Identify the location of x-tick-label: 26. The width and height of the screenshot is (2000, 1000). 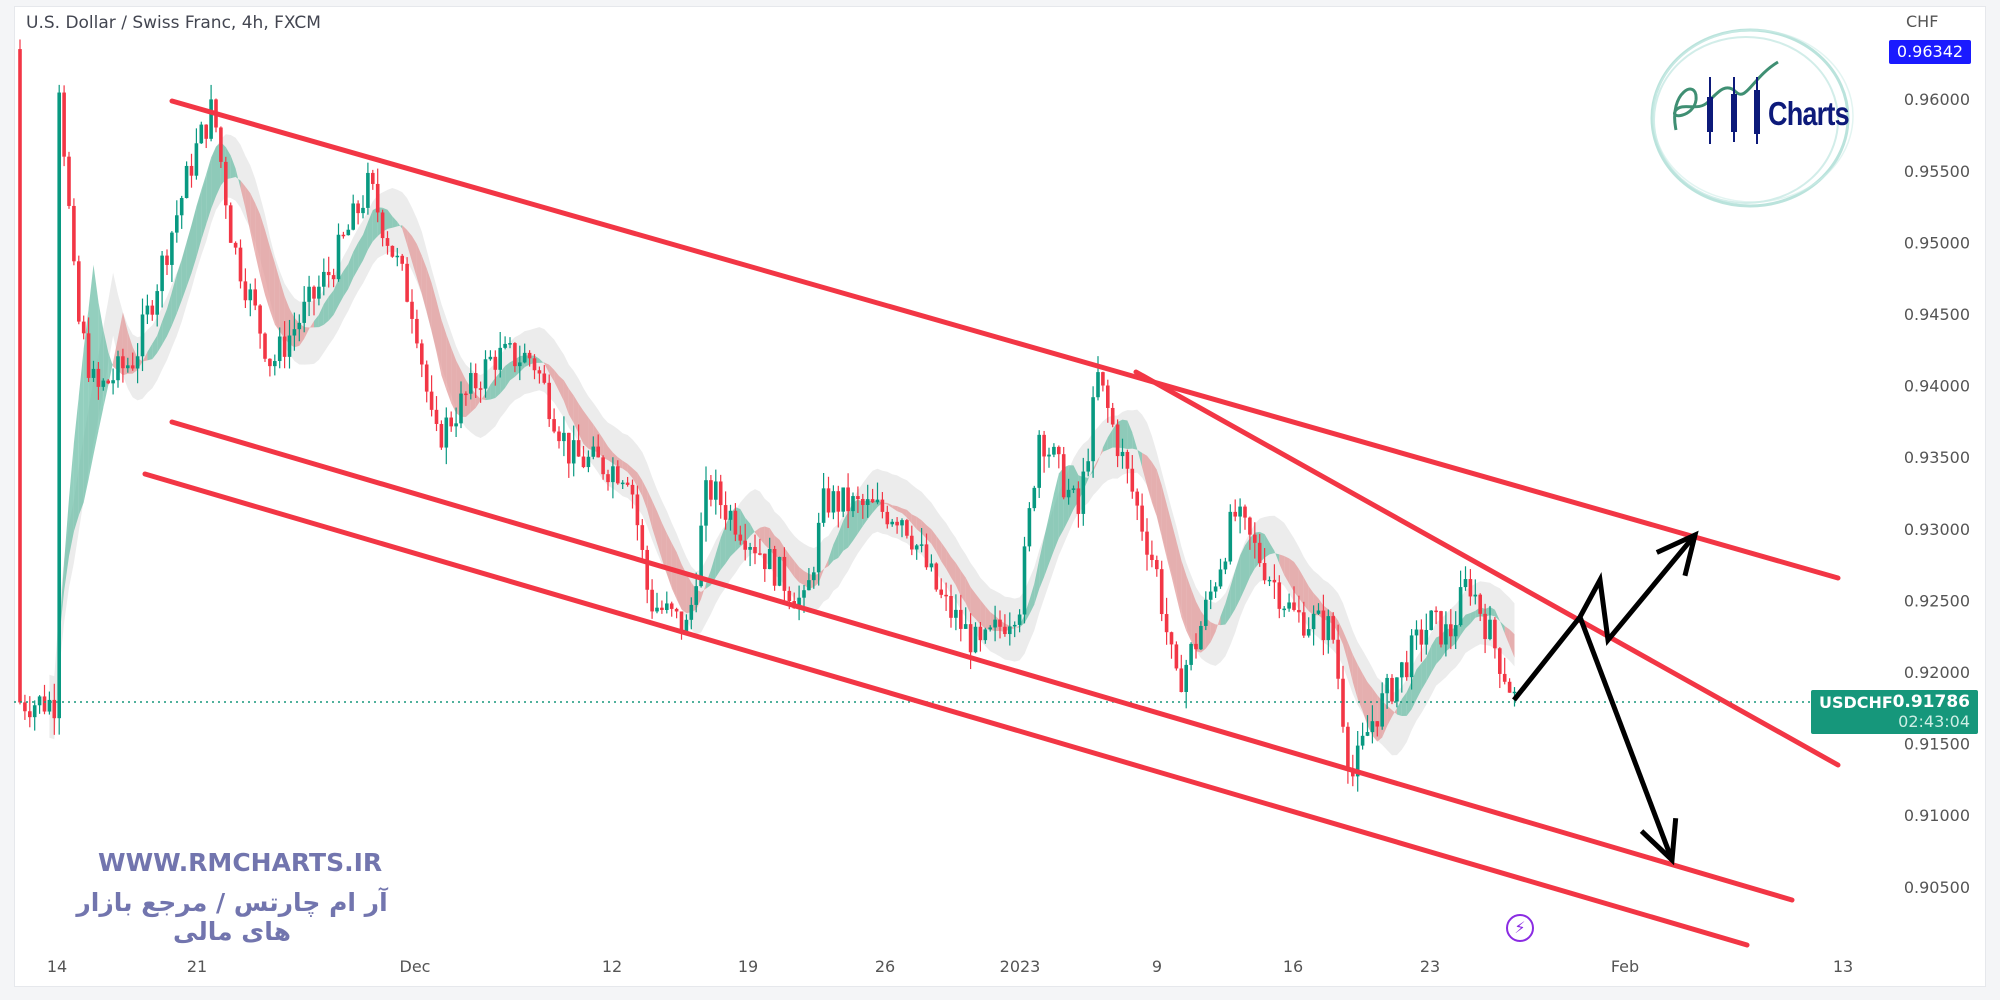
(885, 966).